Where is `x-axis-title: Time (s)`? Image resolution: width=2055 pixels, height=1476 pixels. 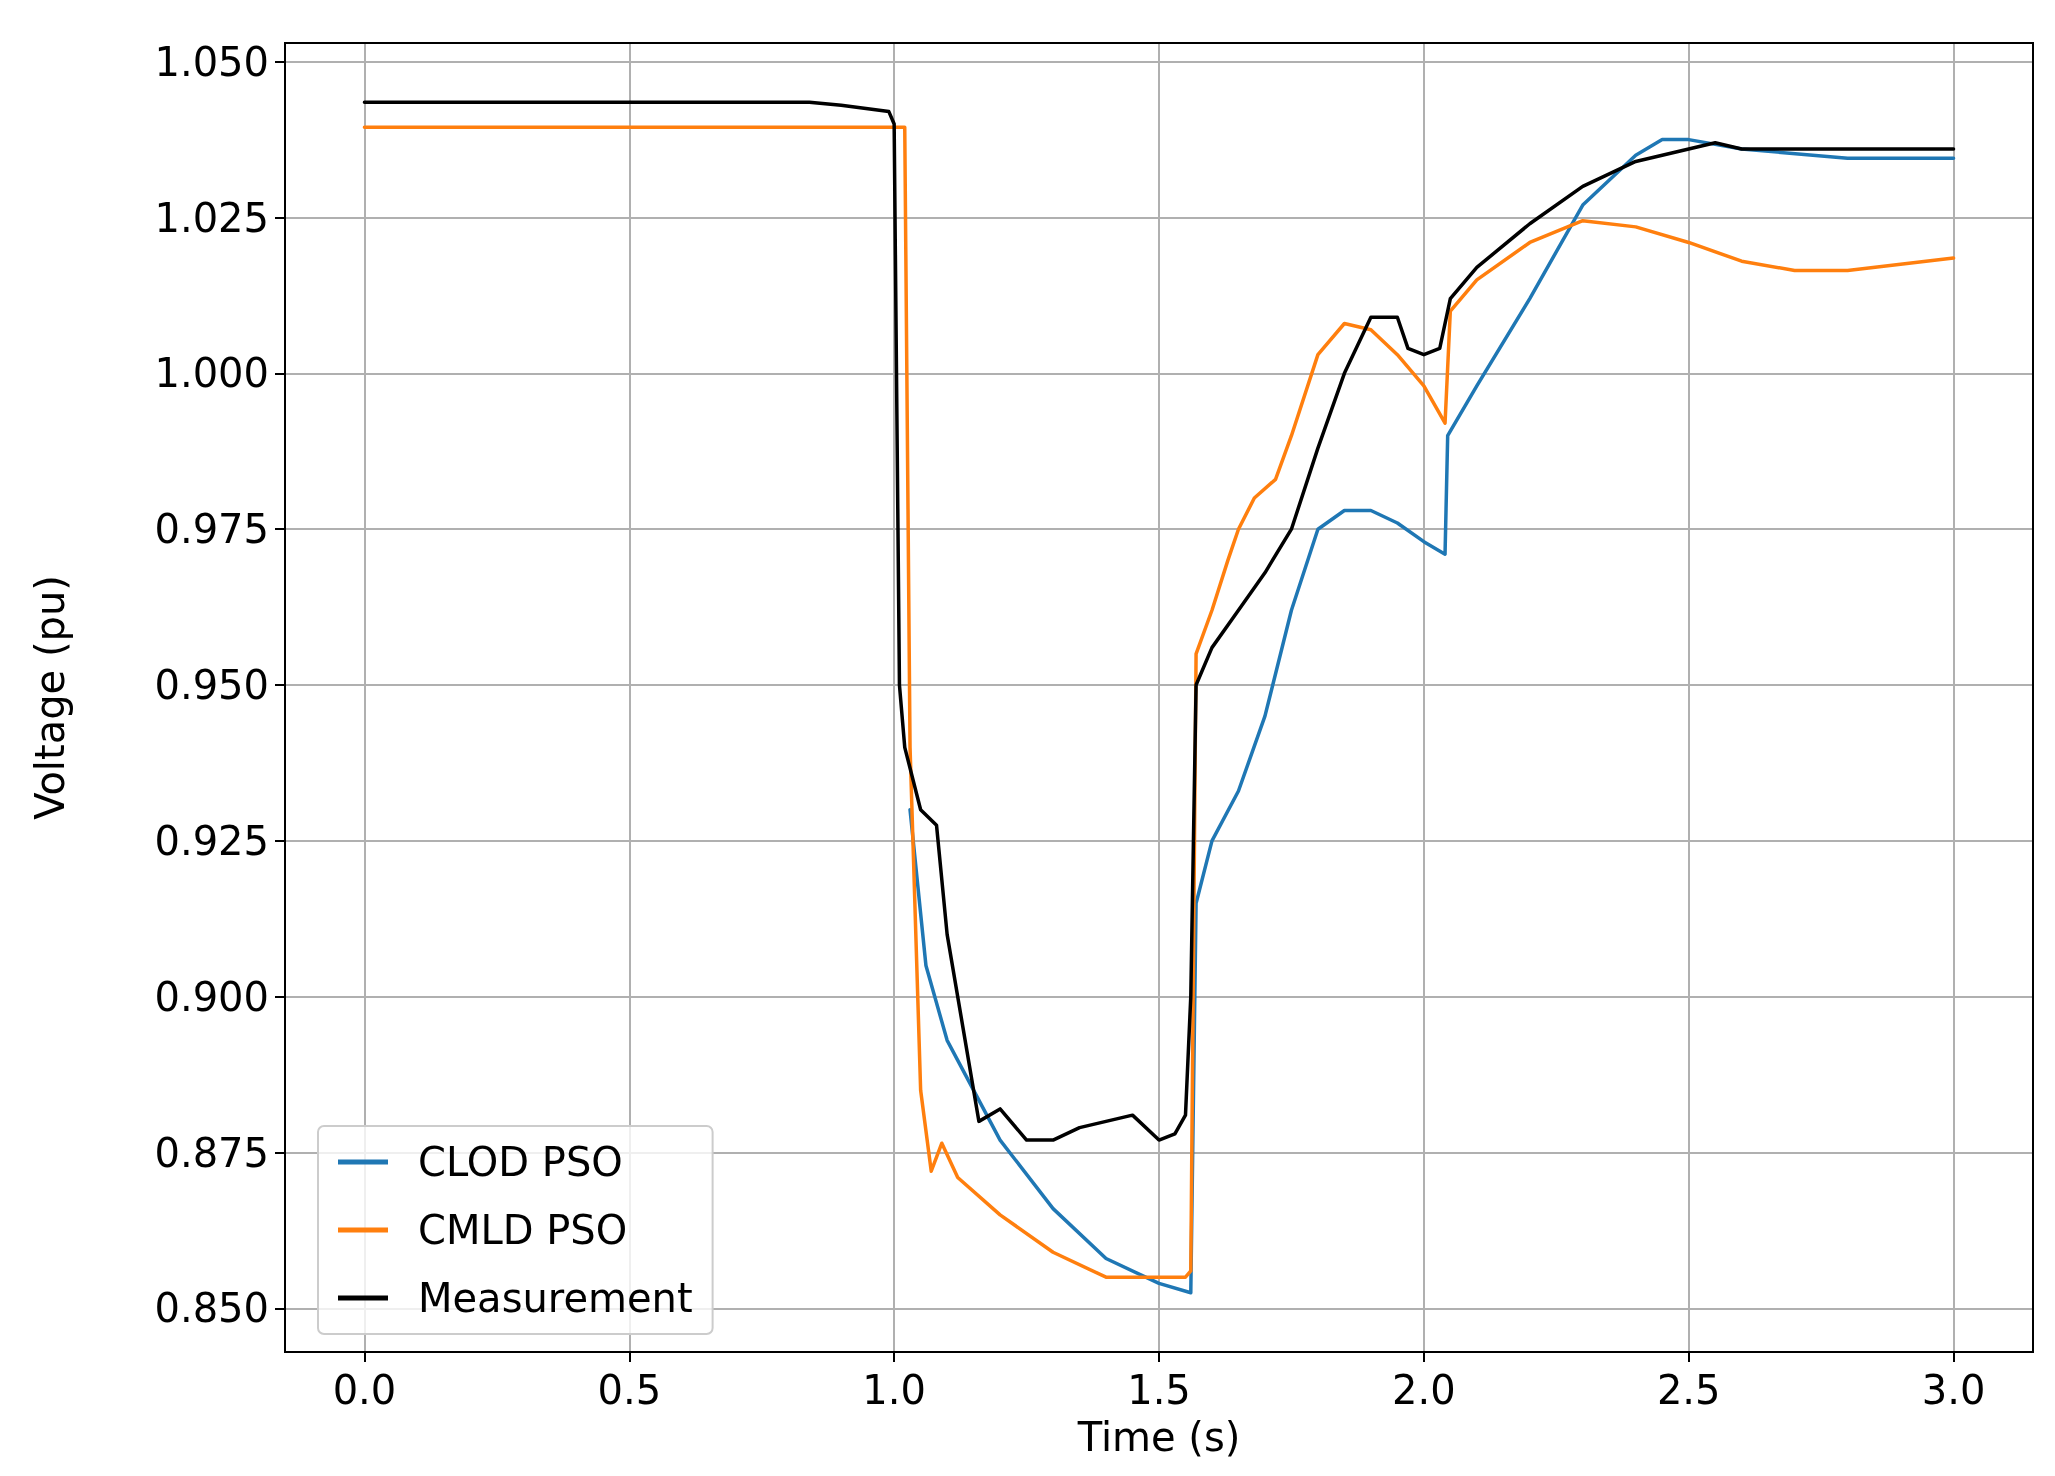 x-axis-title: Time (s) is located at coordinates (1158, 1437).